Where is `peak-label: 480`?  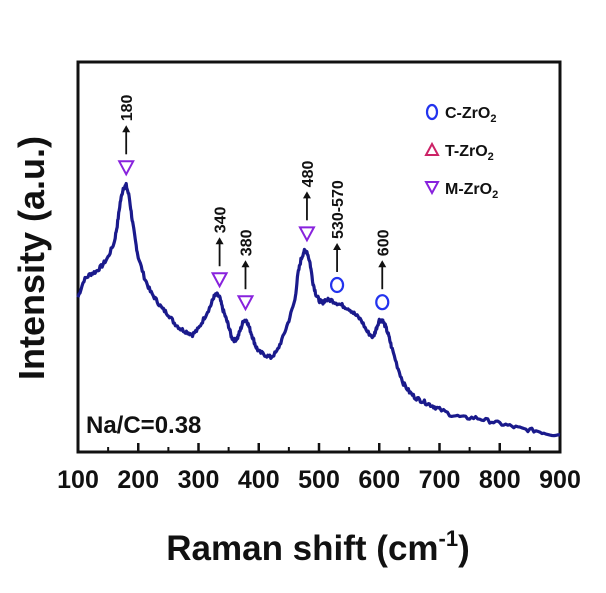 peak-label: 480 is located at coordinates (308, 174).